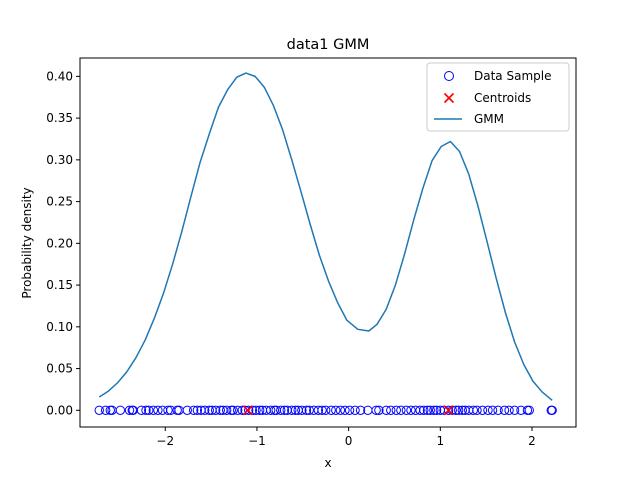 Image resolution: width=640 pixels, height=480 pixels. I want to click on x-axis-label: x, so click(327, 463).